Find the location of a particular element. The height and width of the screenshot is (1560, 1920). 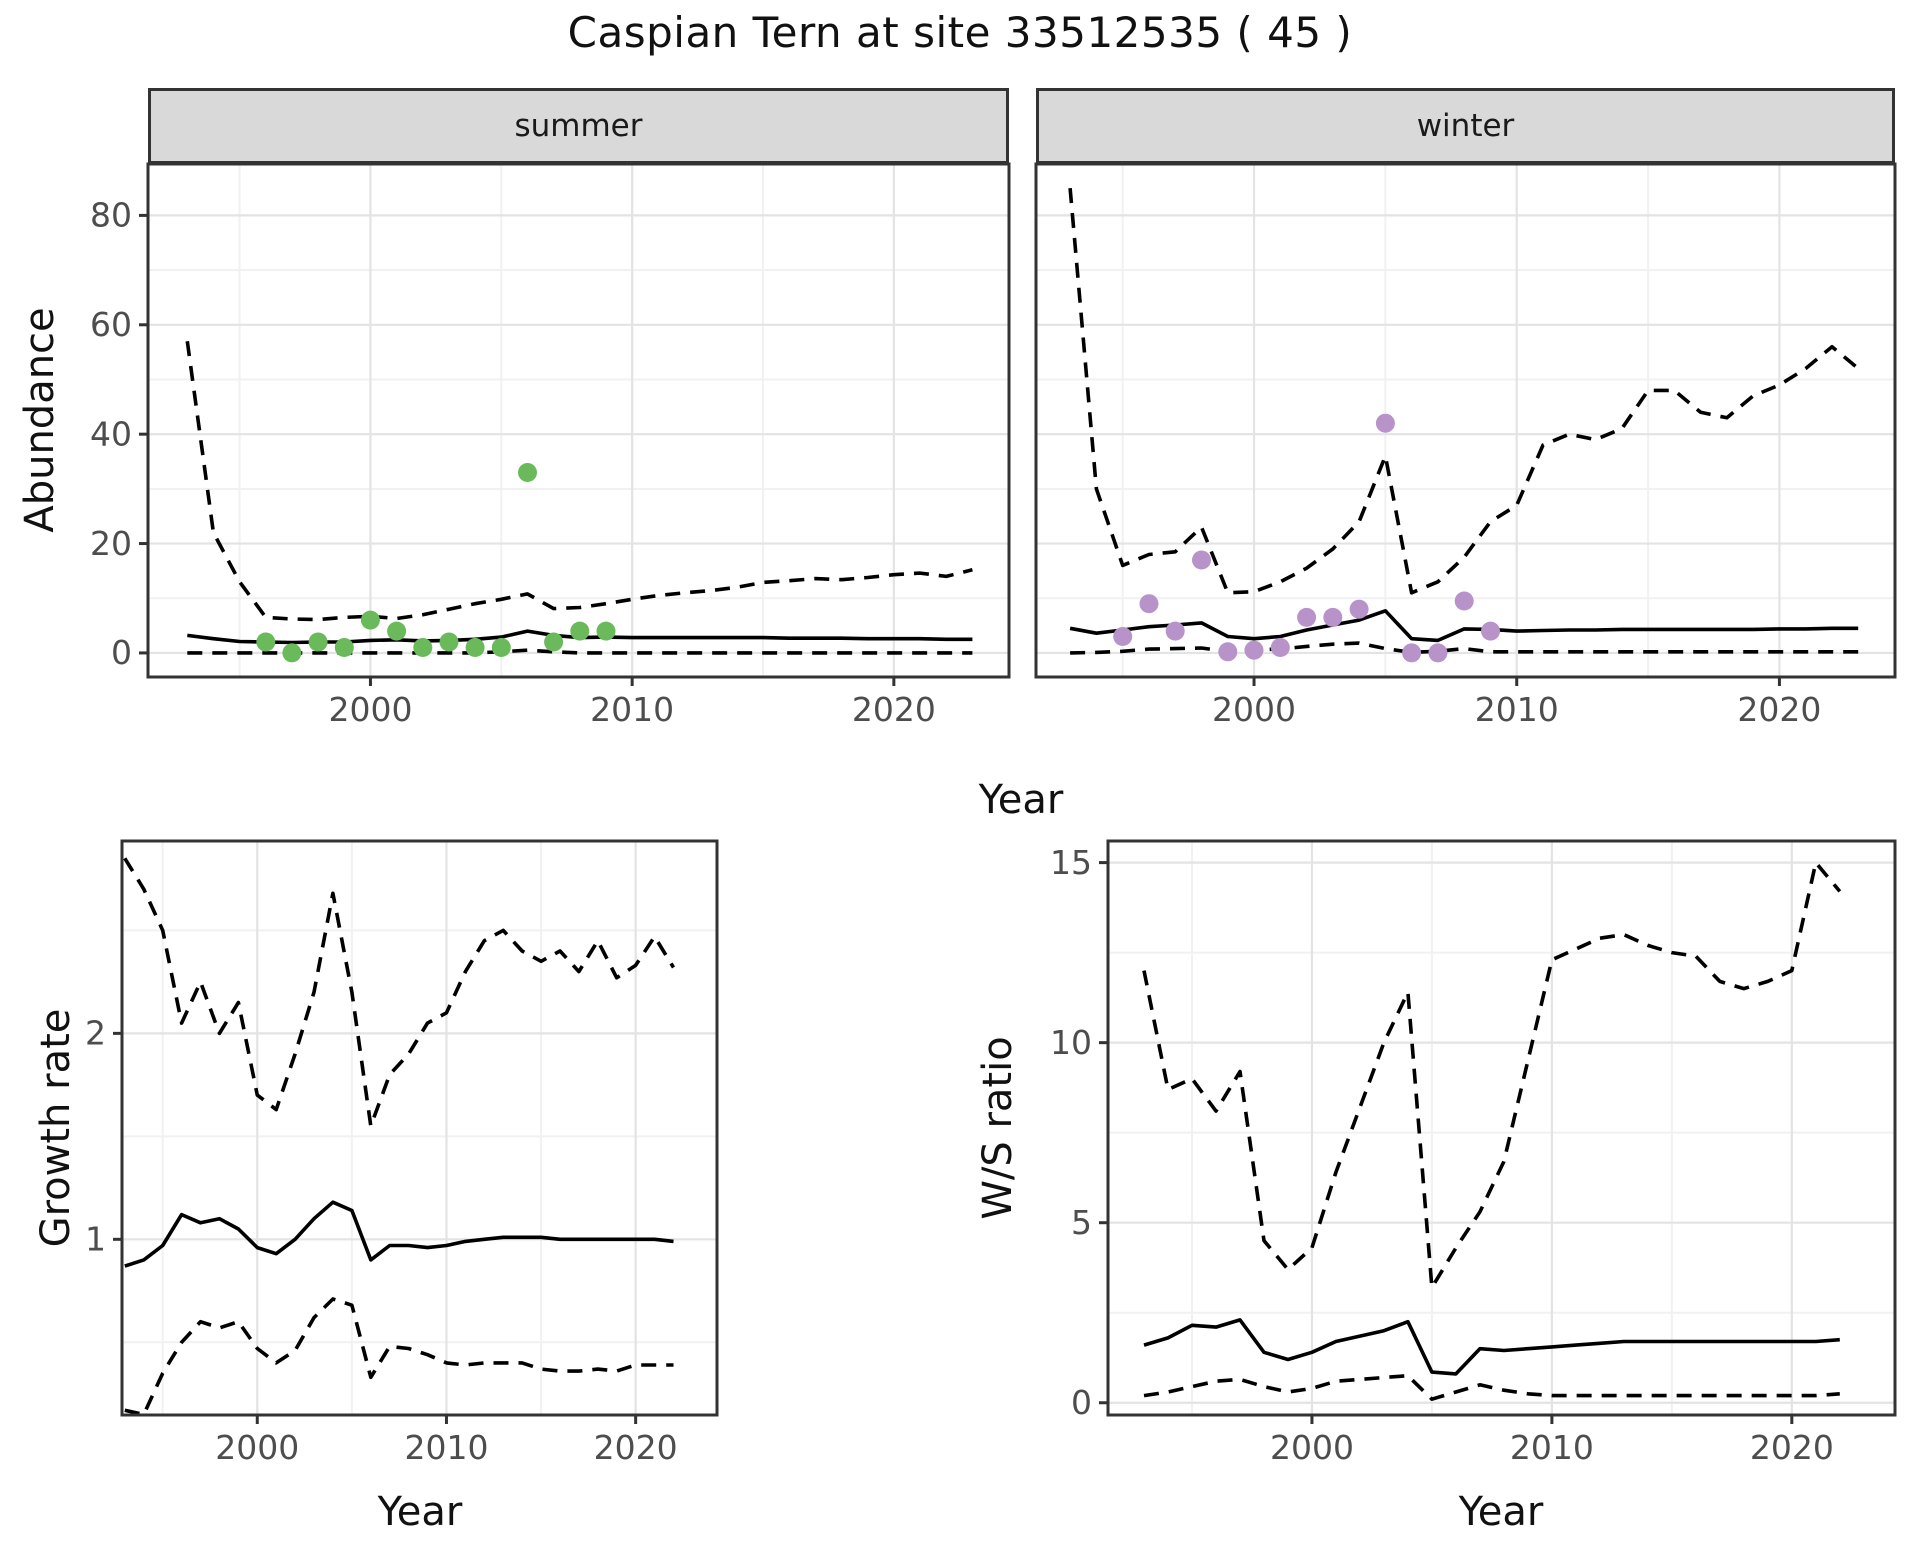

abundance-summer-points is located at coordinates (436, 563).